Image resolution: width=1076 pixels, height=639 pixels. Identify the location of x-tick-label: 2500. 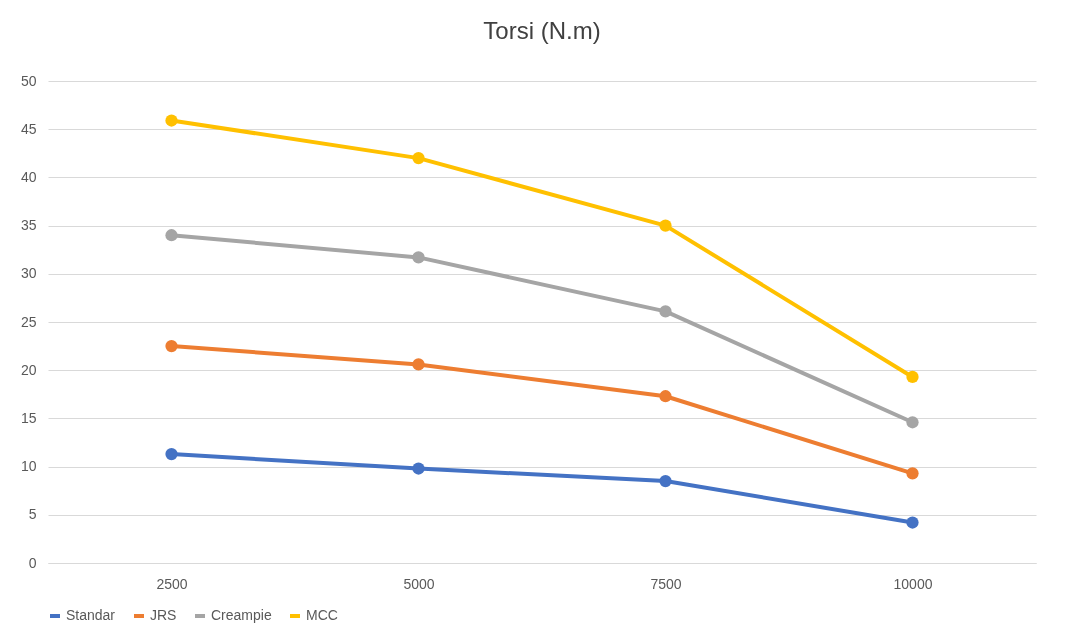
(172, 583).